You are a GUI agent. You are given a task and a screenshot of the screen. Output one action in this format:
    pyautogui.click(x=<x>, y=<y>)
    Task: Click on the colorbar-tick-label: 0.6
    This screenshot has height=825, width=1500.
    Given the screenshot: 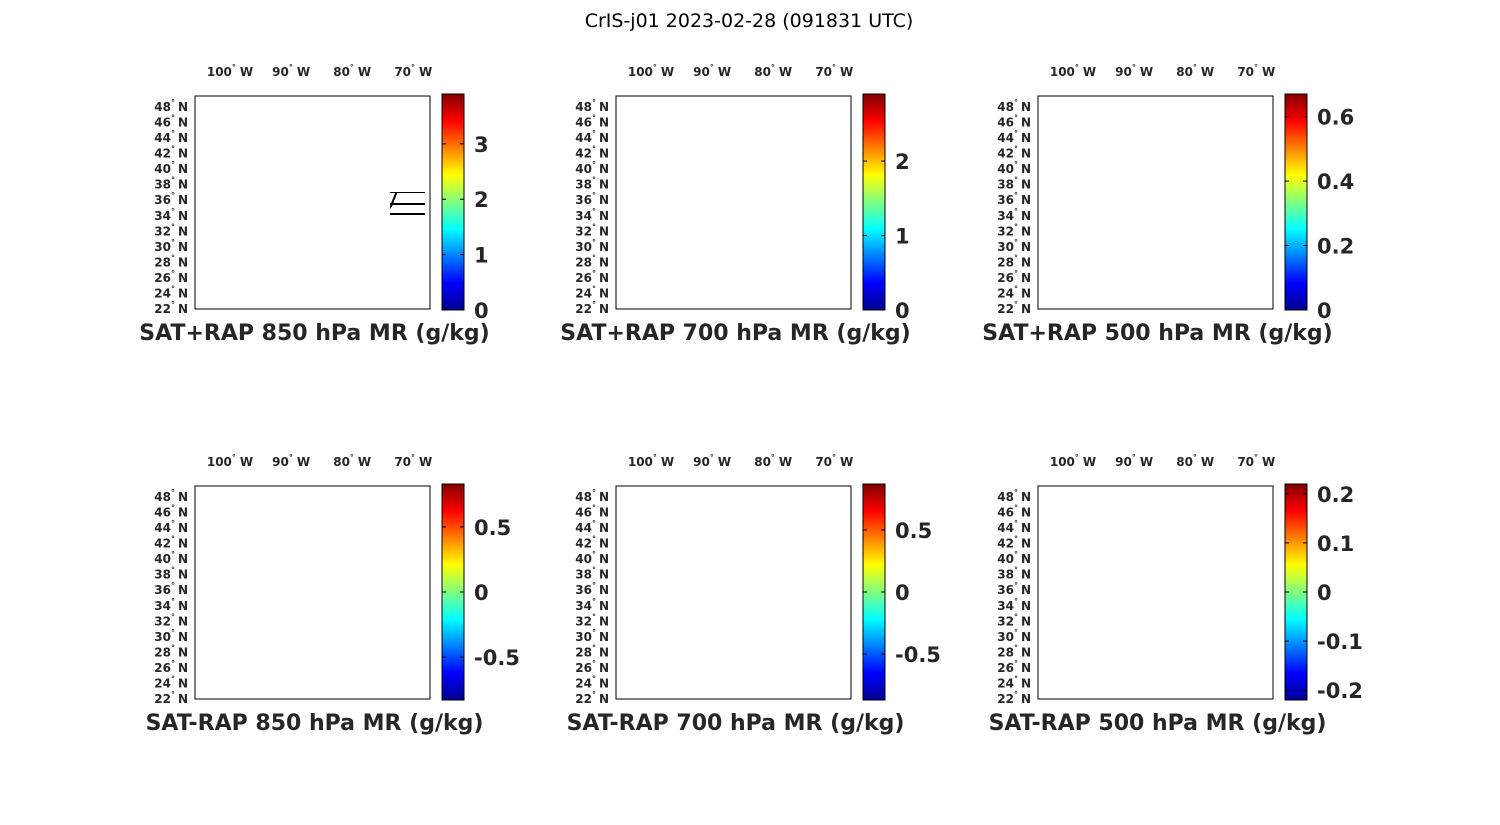 What is the action you would take?
    pyautogui.click(x=1335, y=118)
    